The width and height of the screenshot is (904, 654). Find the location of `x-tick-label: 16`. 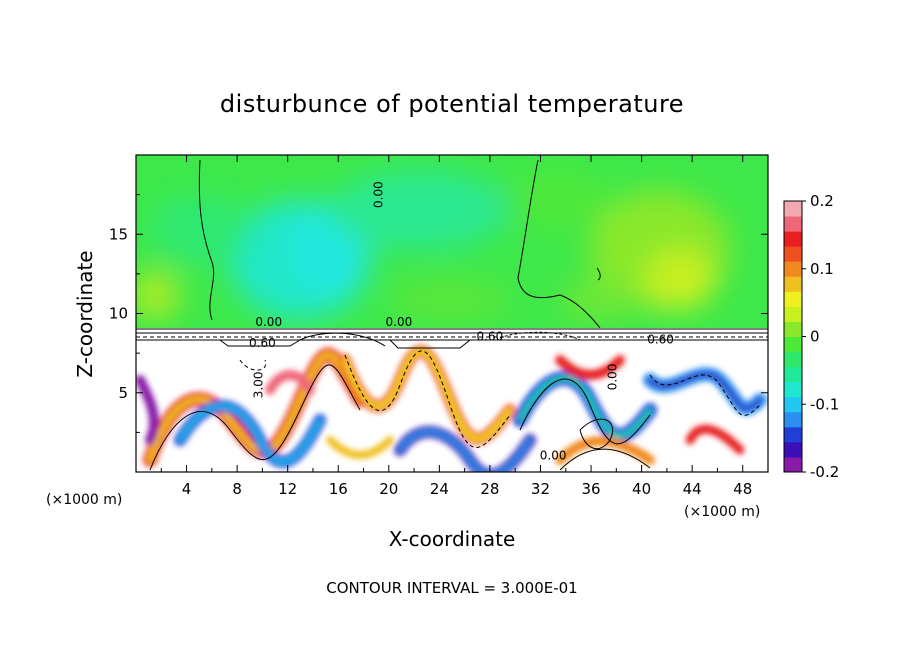

x-tick-label: 16 is located at coordinates (338, 489).